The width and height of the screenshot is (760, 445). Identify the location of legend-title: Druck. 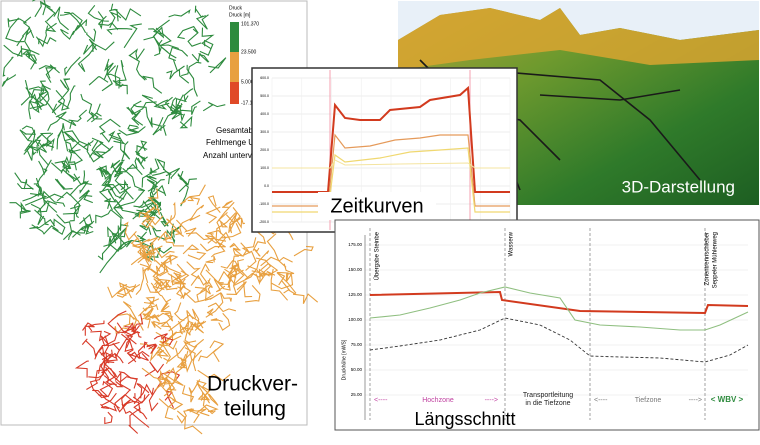
(236, 8).